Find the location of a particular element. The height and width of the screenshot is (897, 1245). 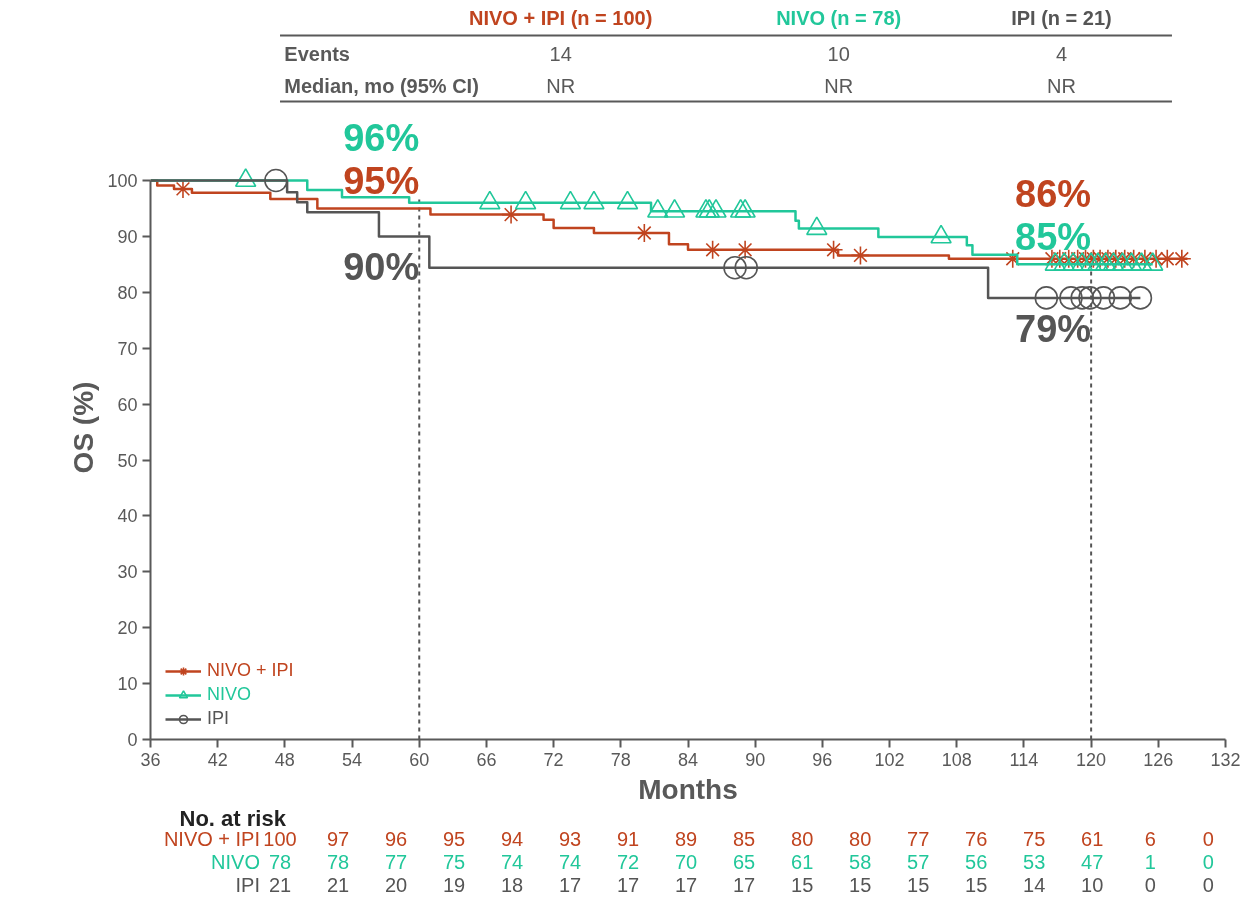

x-tick-label: 108 is located at coordinates (956, 759).